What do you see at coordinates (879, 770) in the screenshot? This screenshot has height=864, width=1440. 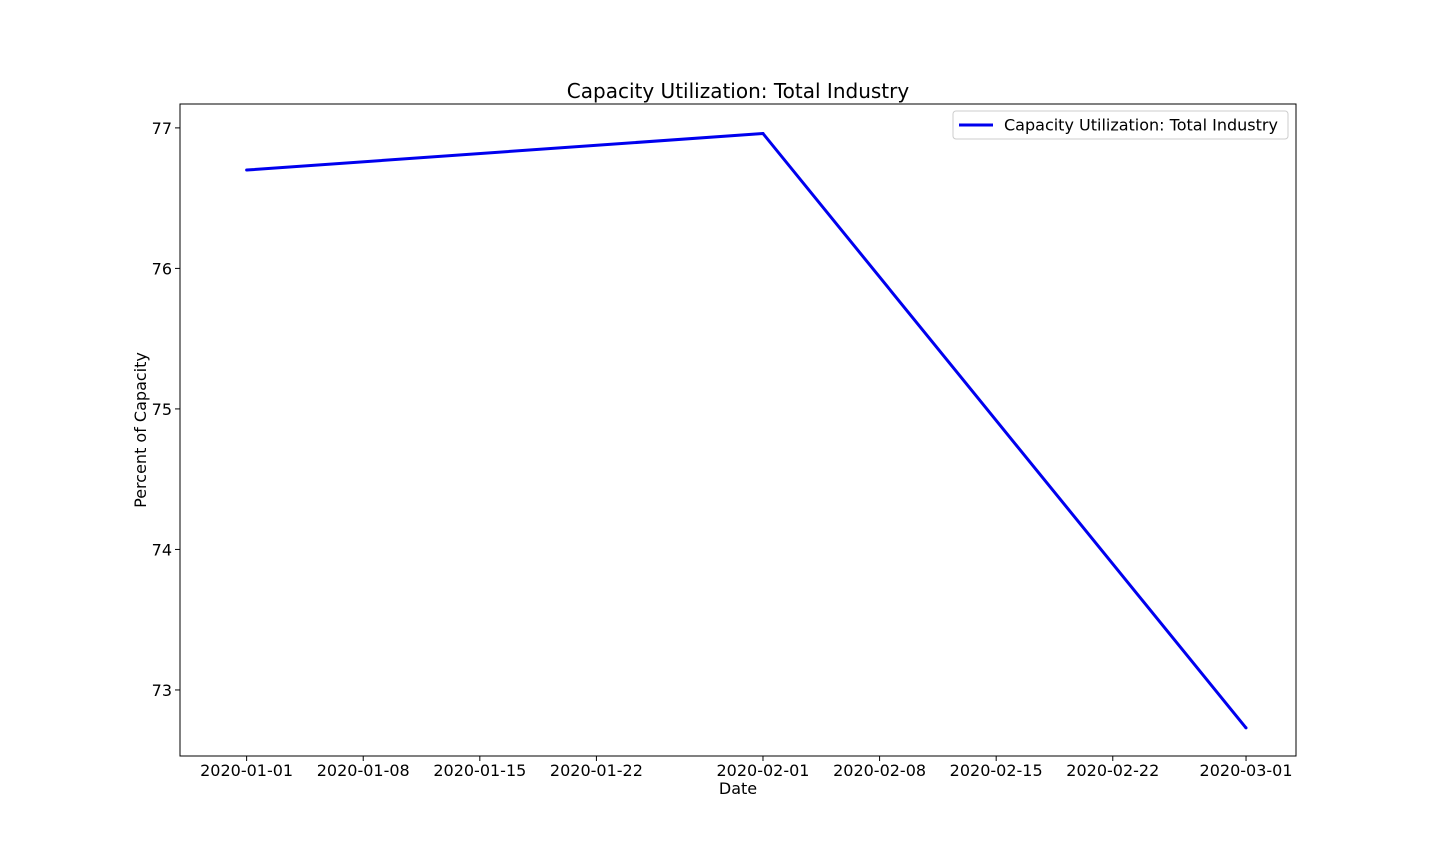 I see `x-tick-label: 2020-02-08` at bounding box center [879, 770].